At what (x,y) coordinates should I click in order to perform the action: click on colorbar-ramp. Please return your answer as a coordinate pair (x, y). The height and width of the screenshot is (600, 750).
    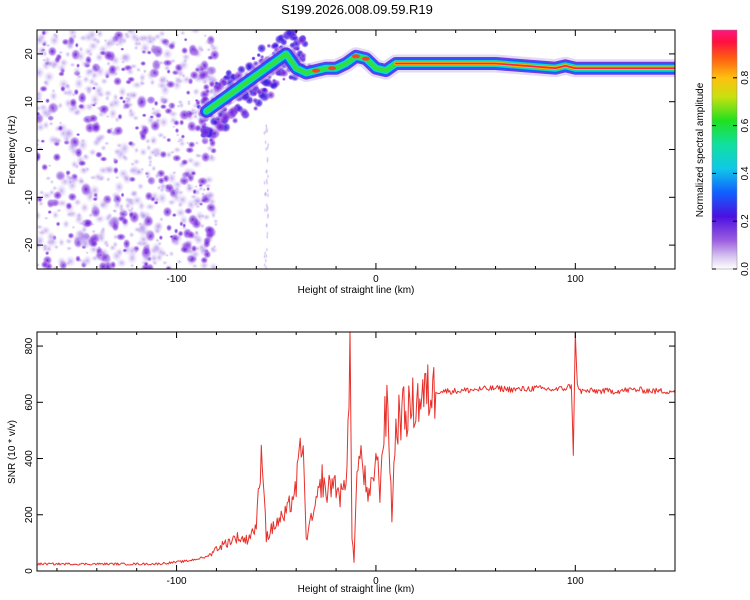
    Looking at the image, I should click on (724, 149).